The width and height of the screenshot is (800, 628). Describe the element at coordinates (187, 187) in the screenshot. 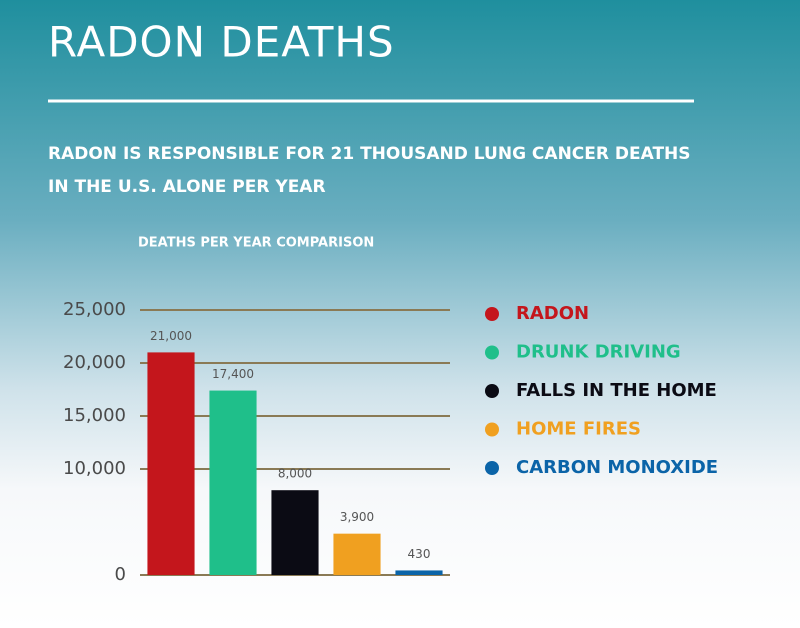

I see `subtitle-line: IN THE U.S. ALONE PER YEAR` at that location.